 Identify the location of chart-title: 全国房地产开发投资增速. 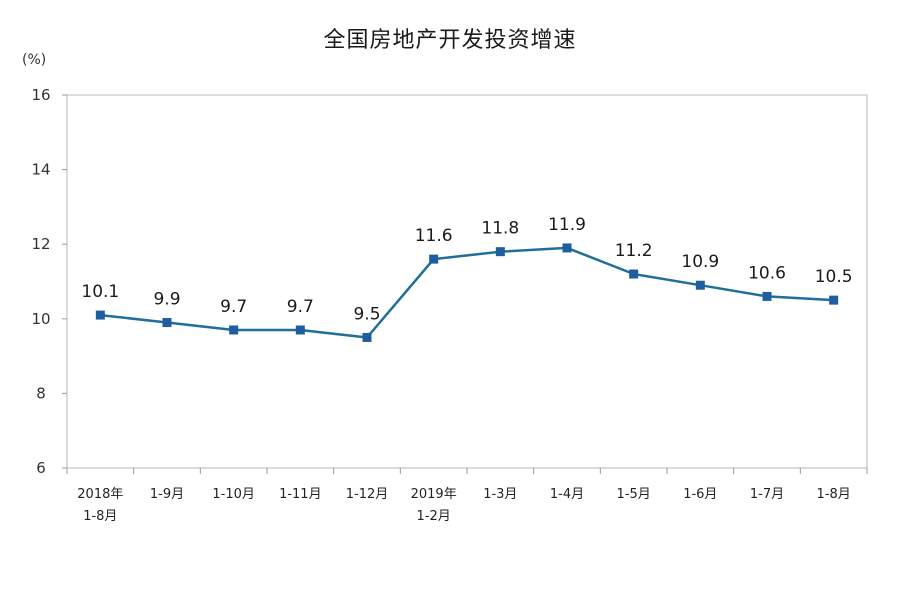
(450, 40).